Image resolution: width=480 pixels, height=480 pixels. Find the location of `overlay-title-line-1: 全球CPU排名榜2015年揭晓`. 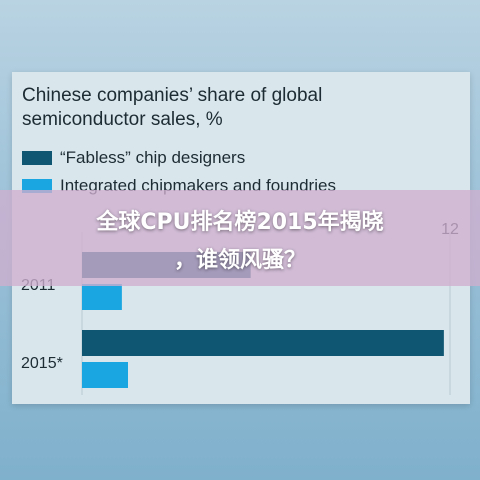

overlay-title-line-1: 全球CPU排名榜2015年揭晓 is located at coordinates (240, 222).